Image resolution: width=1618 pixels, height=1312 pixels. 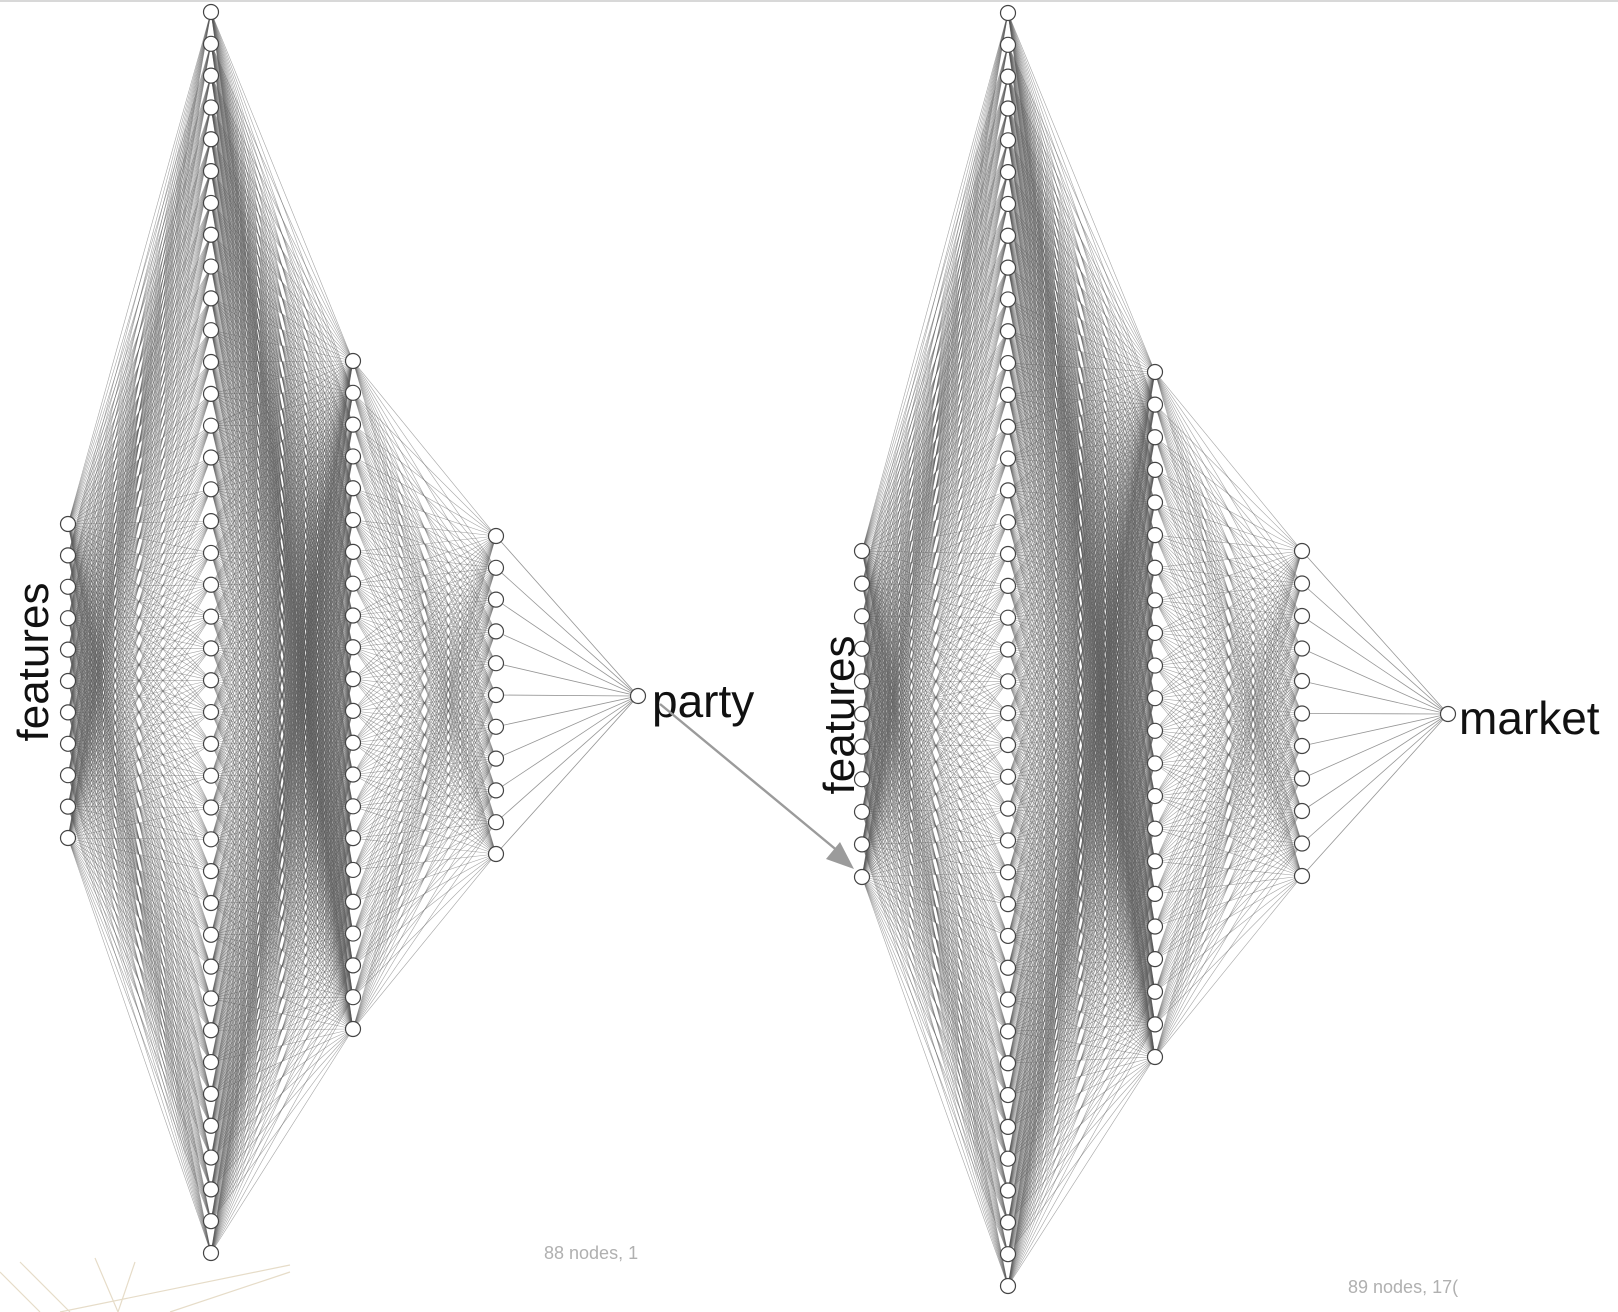 What do you see at coordinates (591, 1253) in the screenshot?
I see `stats-caption-party: 88 nodes, 1` at bounding box center [591, 1253].